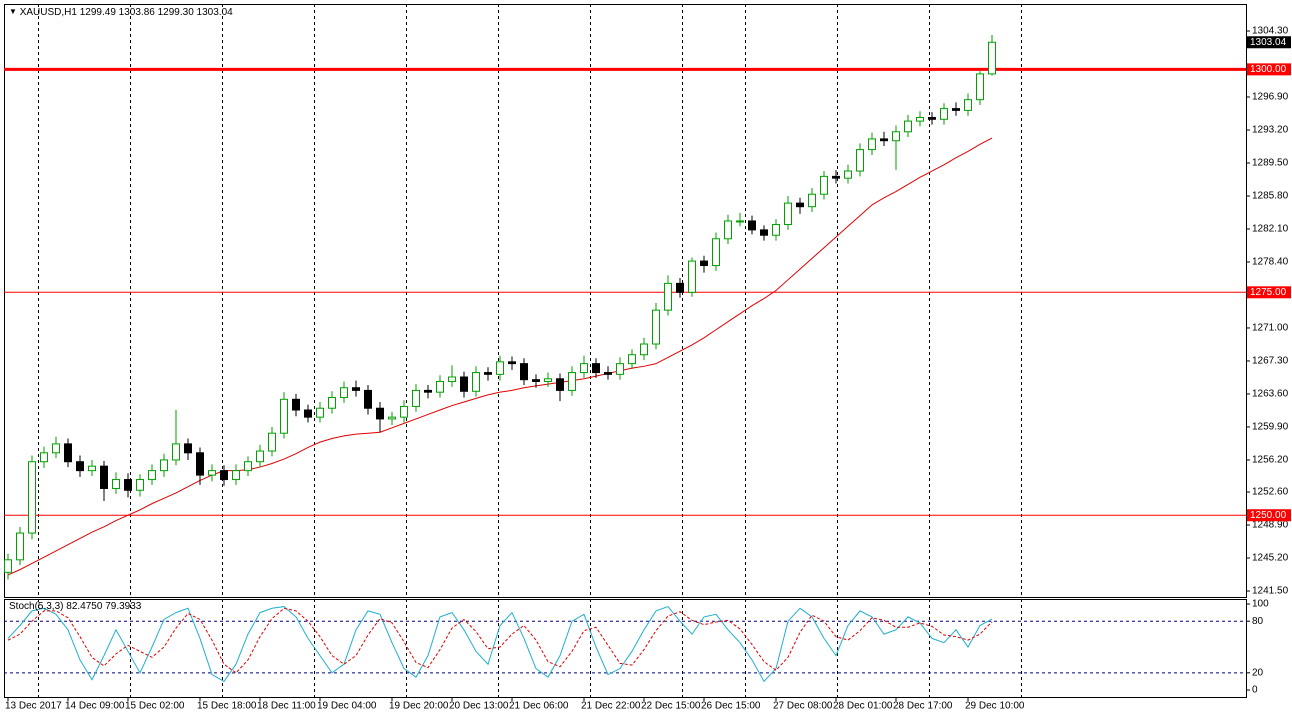 The width and height of the screenshot is (1292, 719). I want to click on y-tick-label: 1256.20, so click(1270, 460).